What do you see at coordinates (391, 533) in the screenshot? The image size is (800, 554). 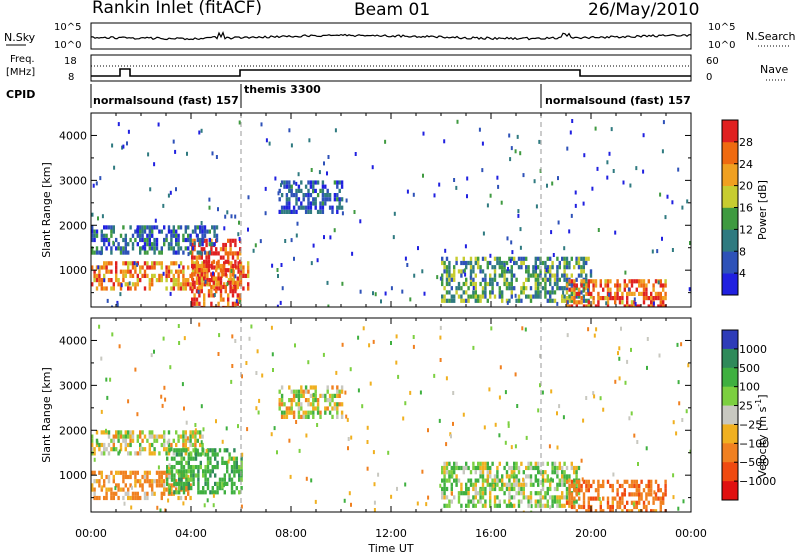 I see `time-axis: 00:00 04:00 08:00 12:00 16:00 20:00 00:00` at bounding box center [391, 533].